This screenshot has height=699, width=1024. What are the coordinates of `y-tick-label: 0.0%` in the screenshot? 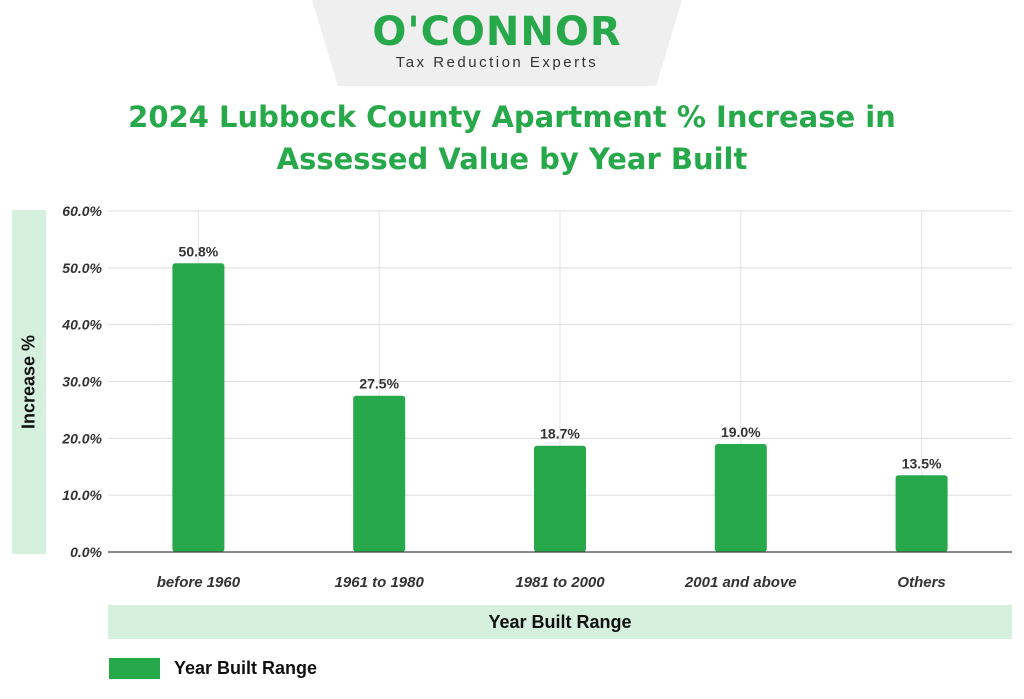 It's located at (86, 552).